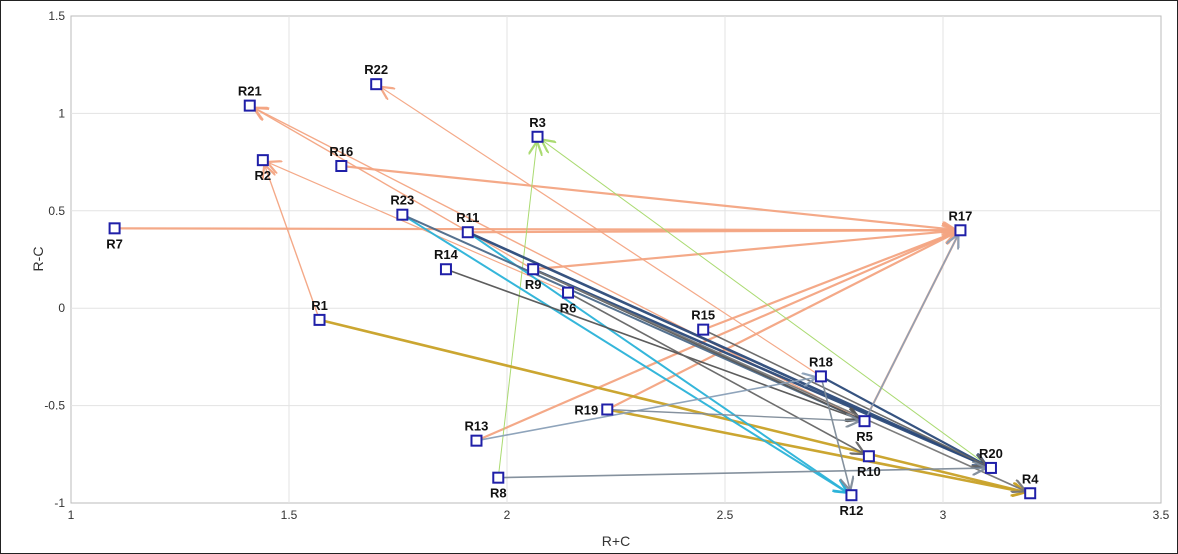 This screenshot has height=554, width=1178. What do you see at coordinates (446, 254) in the screenshot?
I see `point-label-r14: R14` at bounding box center [446, 254].